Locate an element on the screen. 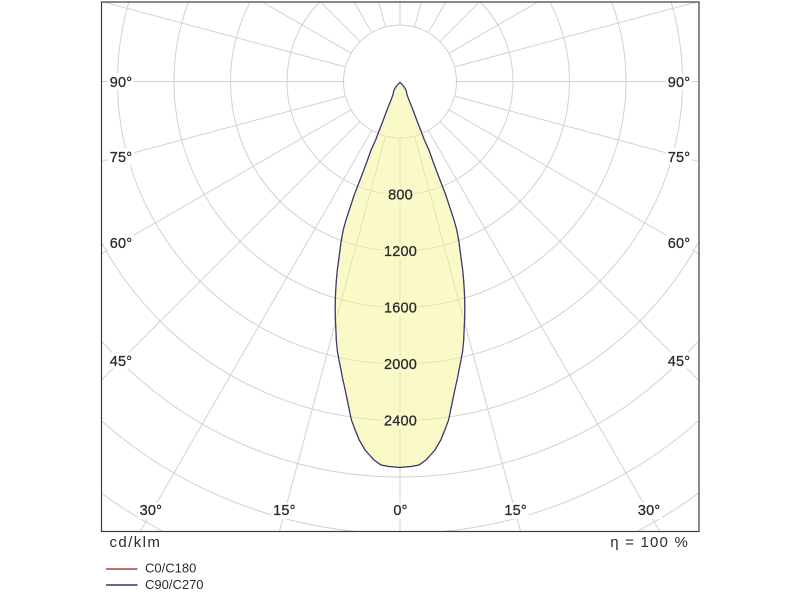  svg-text: η = 100 % is located at coordinates (649, 542).